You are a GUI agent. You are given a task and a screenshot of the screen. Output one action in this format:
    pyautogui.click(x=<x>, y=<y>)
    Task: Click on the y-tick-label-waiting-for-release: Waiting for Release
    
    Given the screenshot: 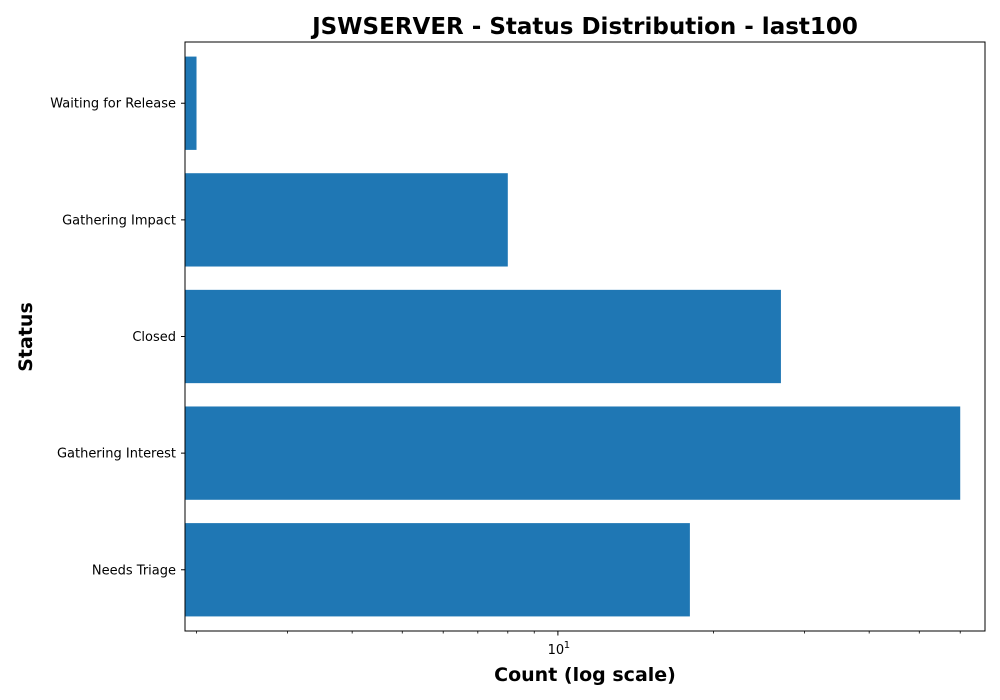 What is the action you would take?
    pyautogui.click(x=113, y=104)
    